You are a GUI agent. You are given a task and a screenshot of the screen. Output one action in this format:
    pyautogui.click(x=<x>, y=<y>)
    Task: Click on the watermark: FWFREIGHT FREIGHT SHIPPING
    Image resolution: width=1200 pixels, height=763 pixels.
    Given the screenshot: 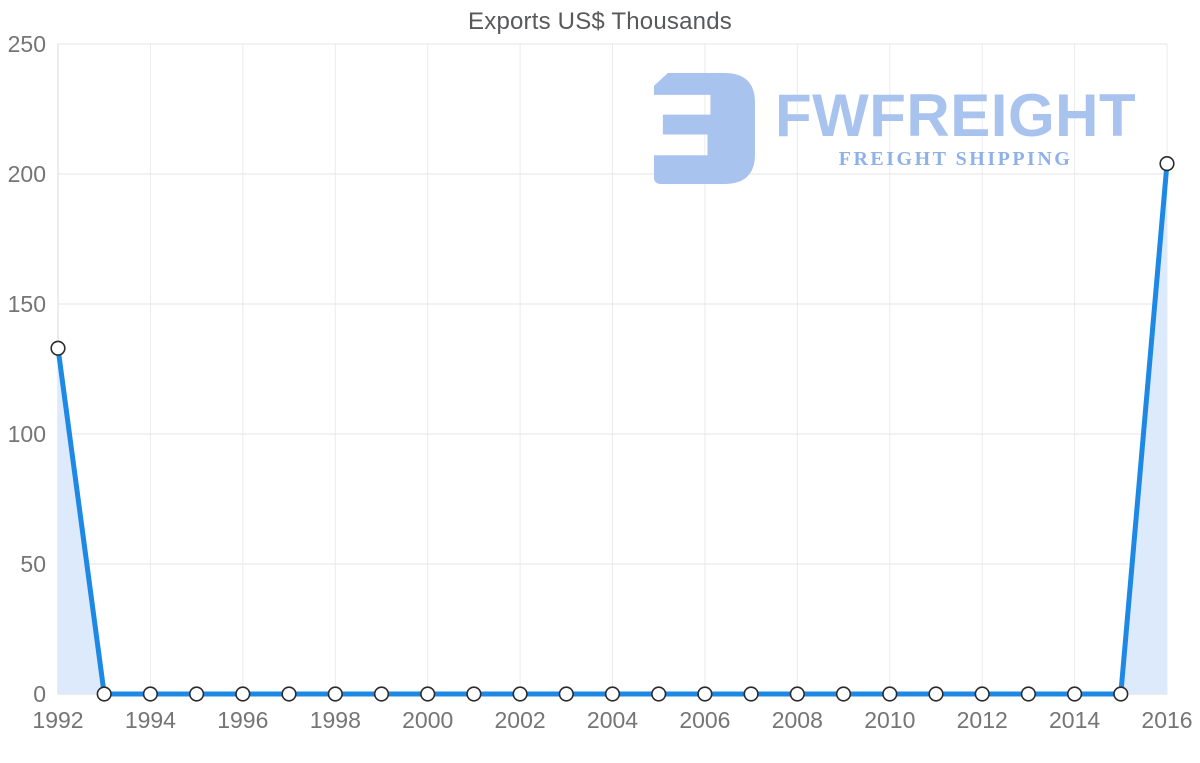 What is the action you would take?
    pyautogui.click(x=893, y=128)
    